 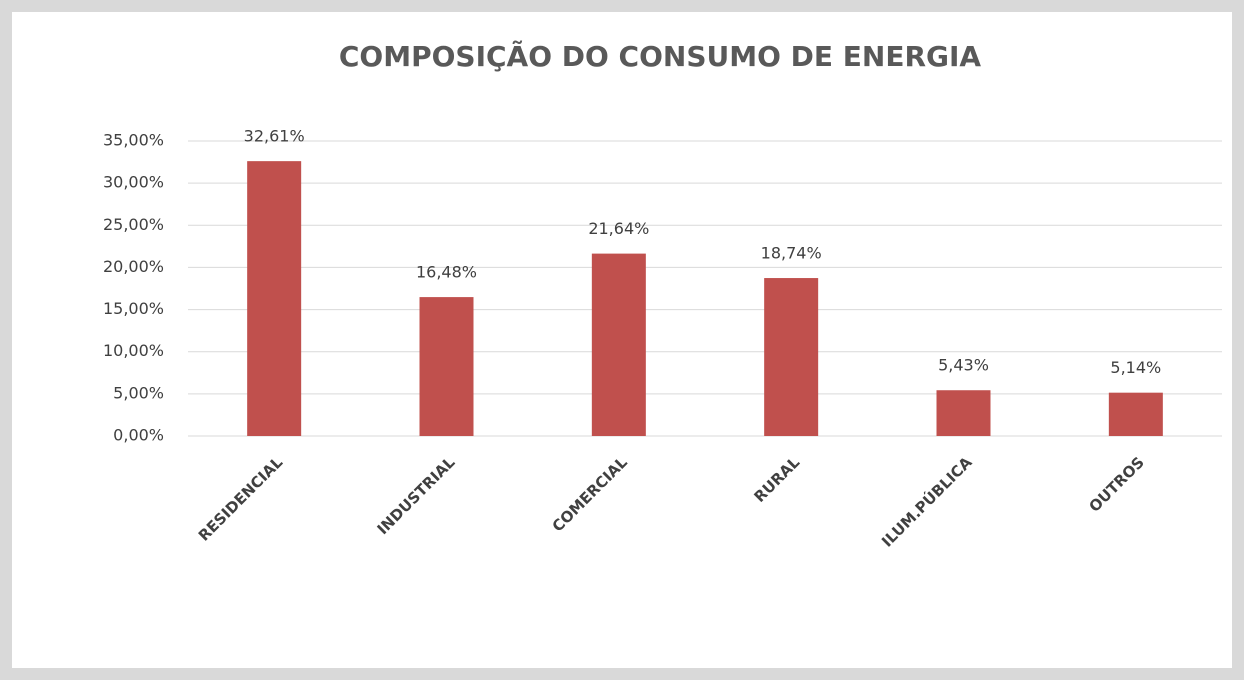 I want to click on data-label: 32,61%, so click(x=274, y=136).